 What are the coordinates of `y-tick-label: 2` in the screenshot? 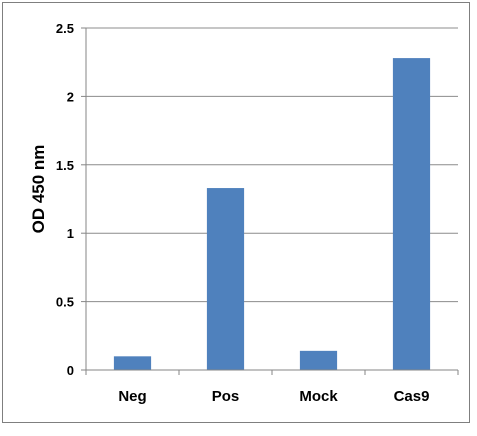 It's located at (70, 96).